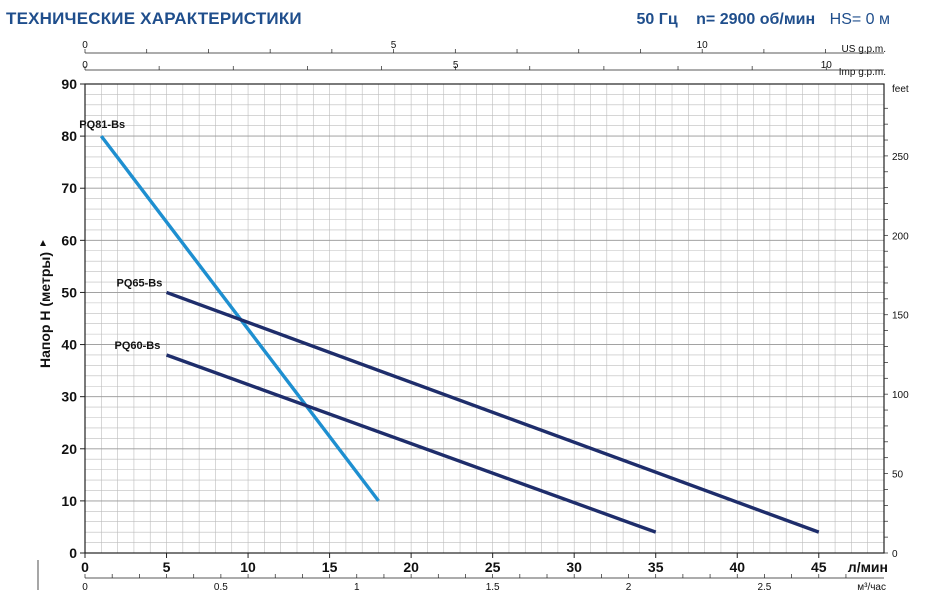 This screenshot has width=948, height=593. Describe the element at coordinates (85, 587) in the screenshot. I see `m3h-tick-label: 0` at that location.